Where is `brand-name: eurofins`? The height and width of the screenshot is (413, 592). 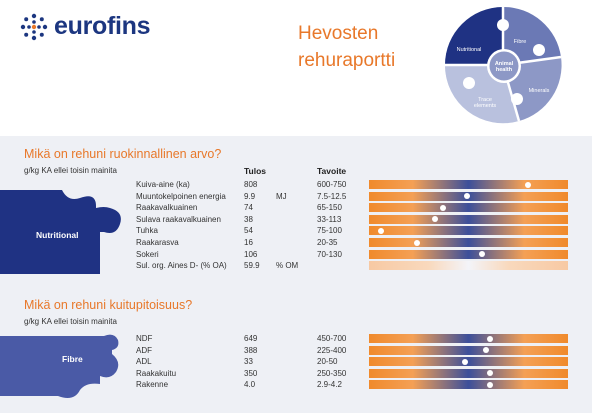 brand-name: eurofins is located at coordinates (102, 26).